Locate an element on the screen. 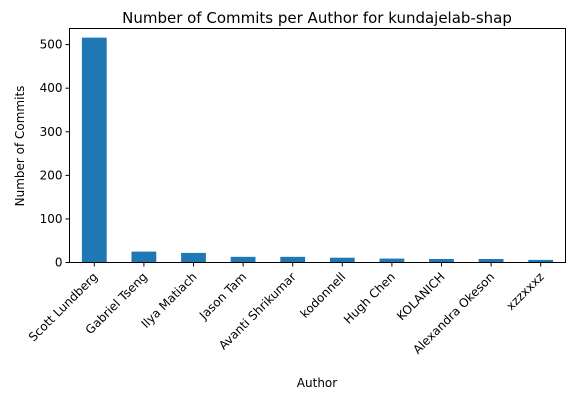 Image resolution: width=575 pixels, height=401 pixels. y-tick-label: 500 is located at coordinates (51, 45).